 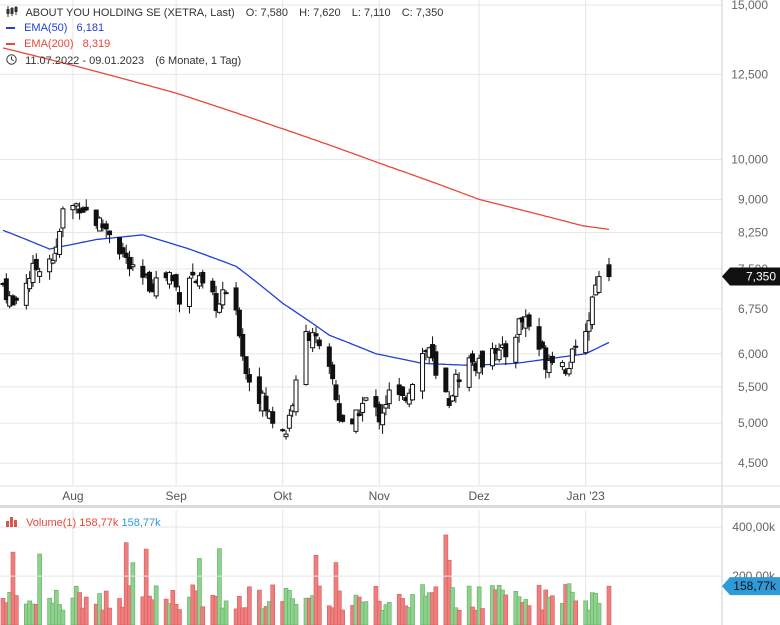 What do you see at coordinates (751, 586) in the screenshot?
I see `last-volume-marker` at bounding box center [751, 586].